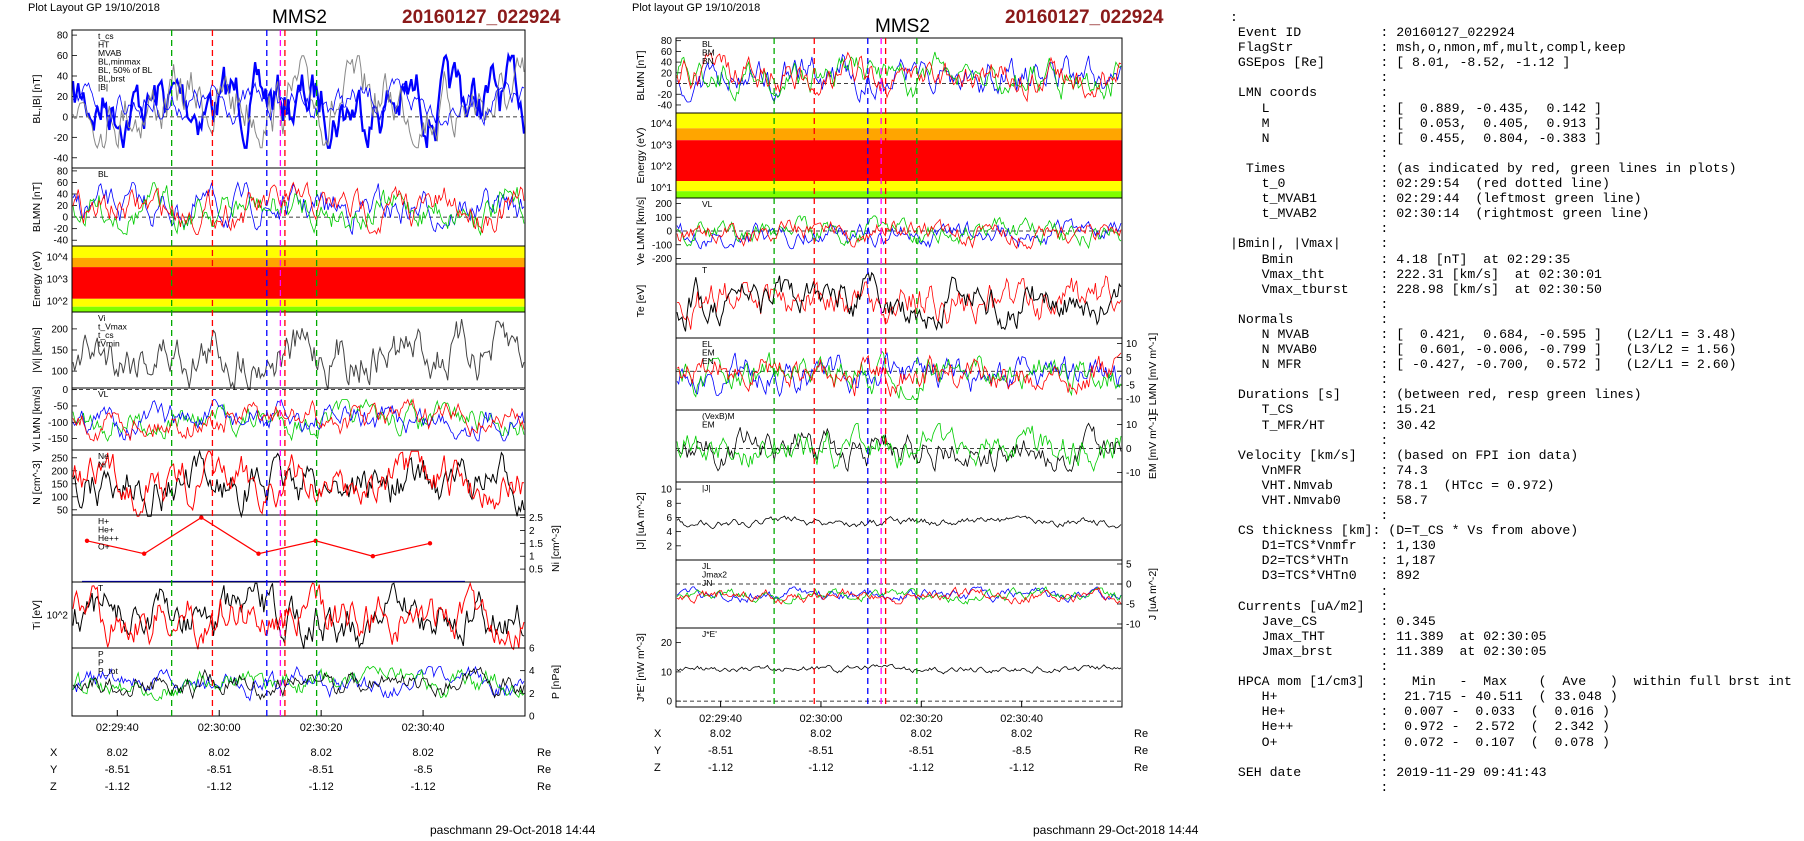 Image resolution: width=1804 pixels, height=841 pixels. I want to click on right-ephemeris-unit: Re, so click(1141, 768).